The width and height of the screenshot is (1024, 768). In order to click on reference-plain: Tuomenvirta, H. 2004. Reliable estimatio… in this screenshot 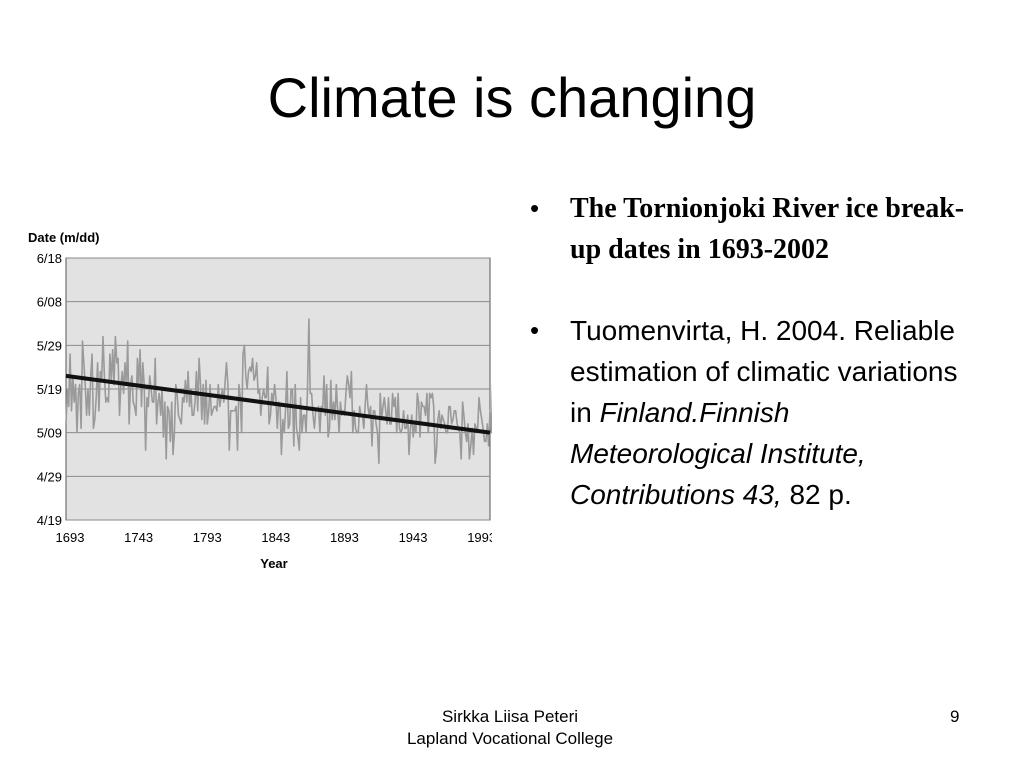, I will do `click(764, 371)`.